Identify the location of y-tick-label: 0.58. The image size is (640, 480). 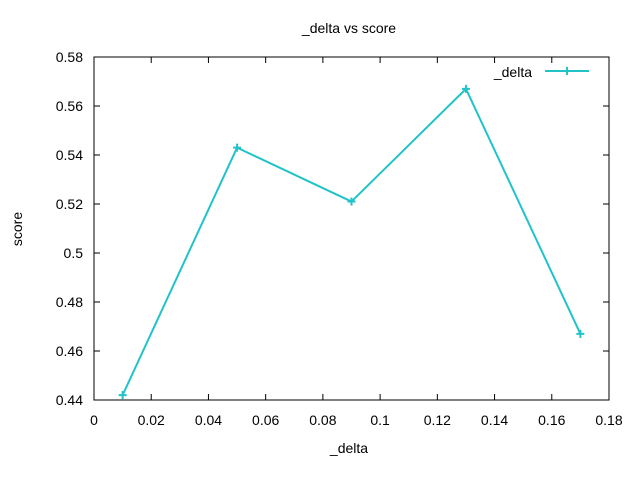
(69, 57).